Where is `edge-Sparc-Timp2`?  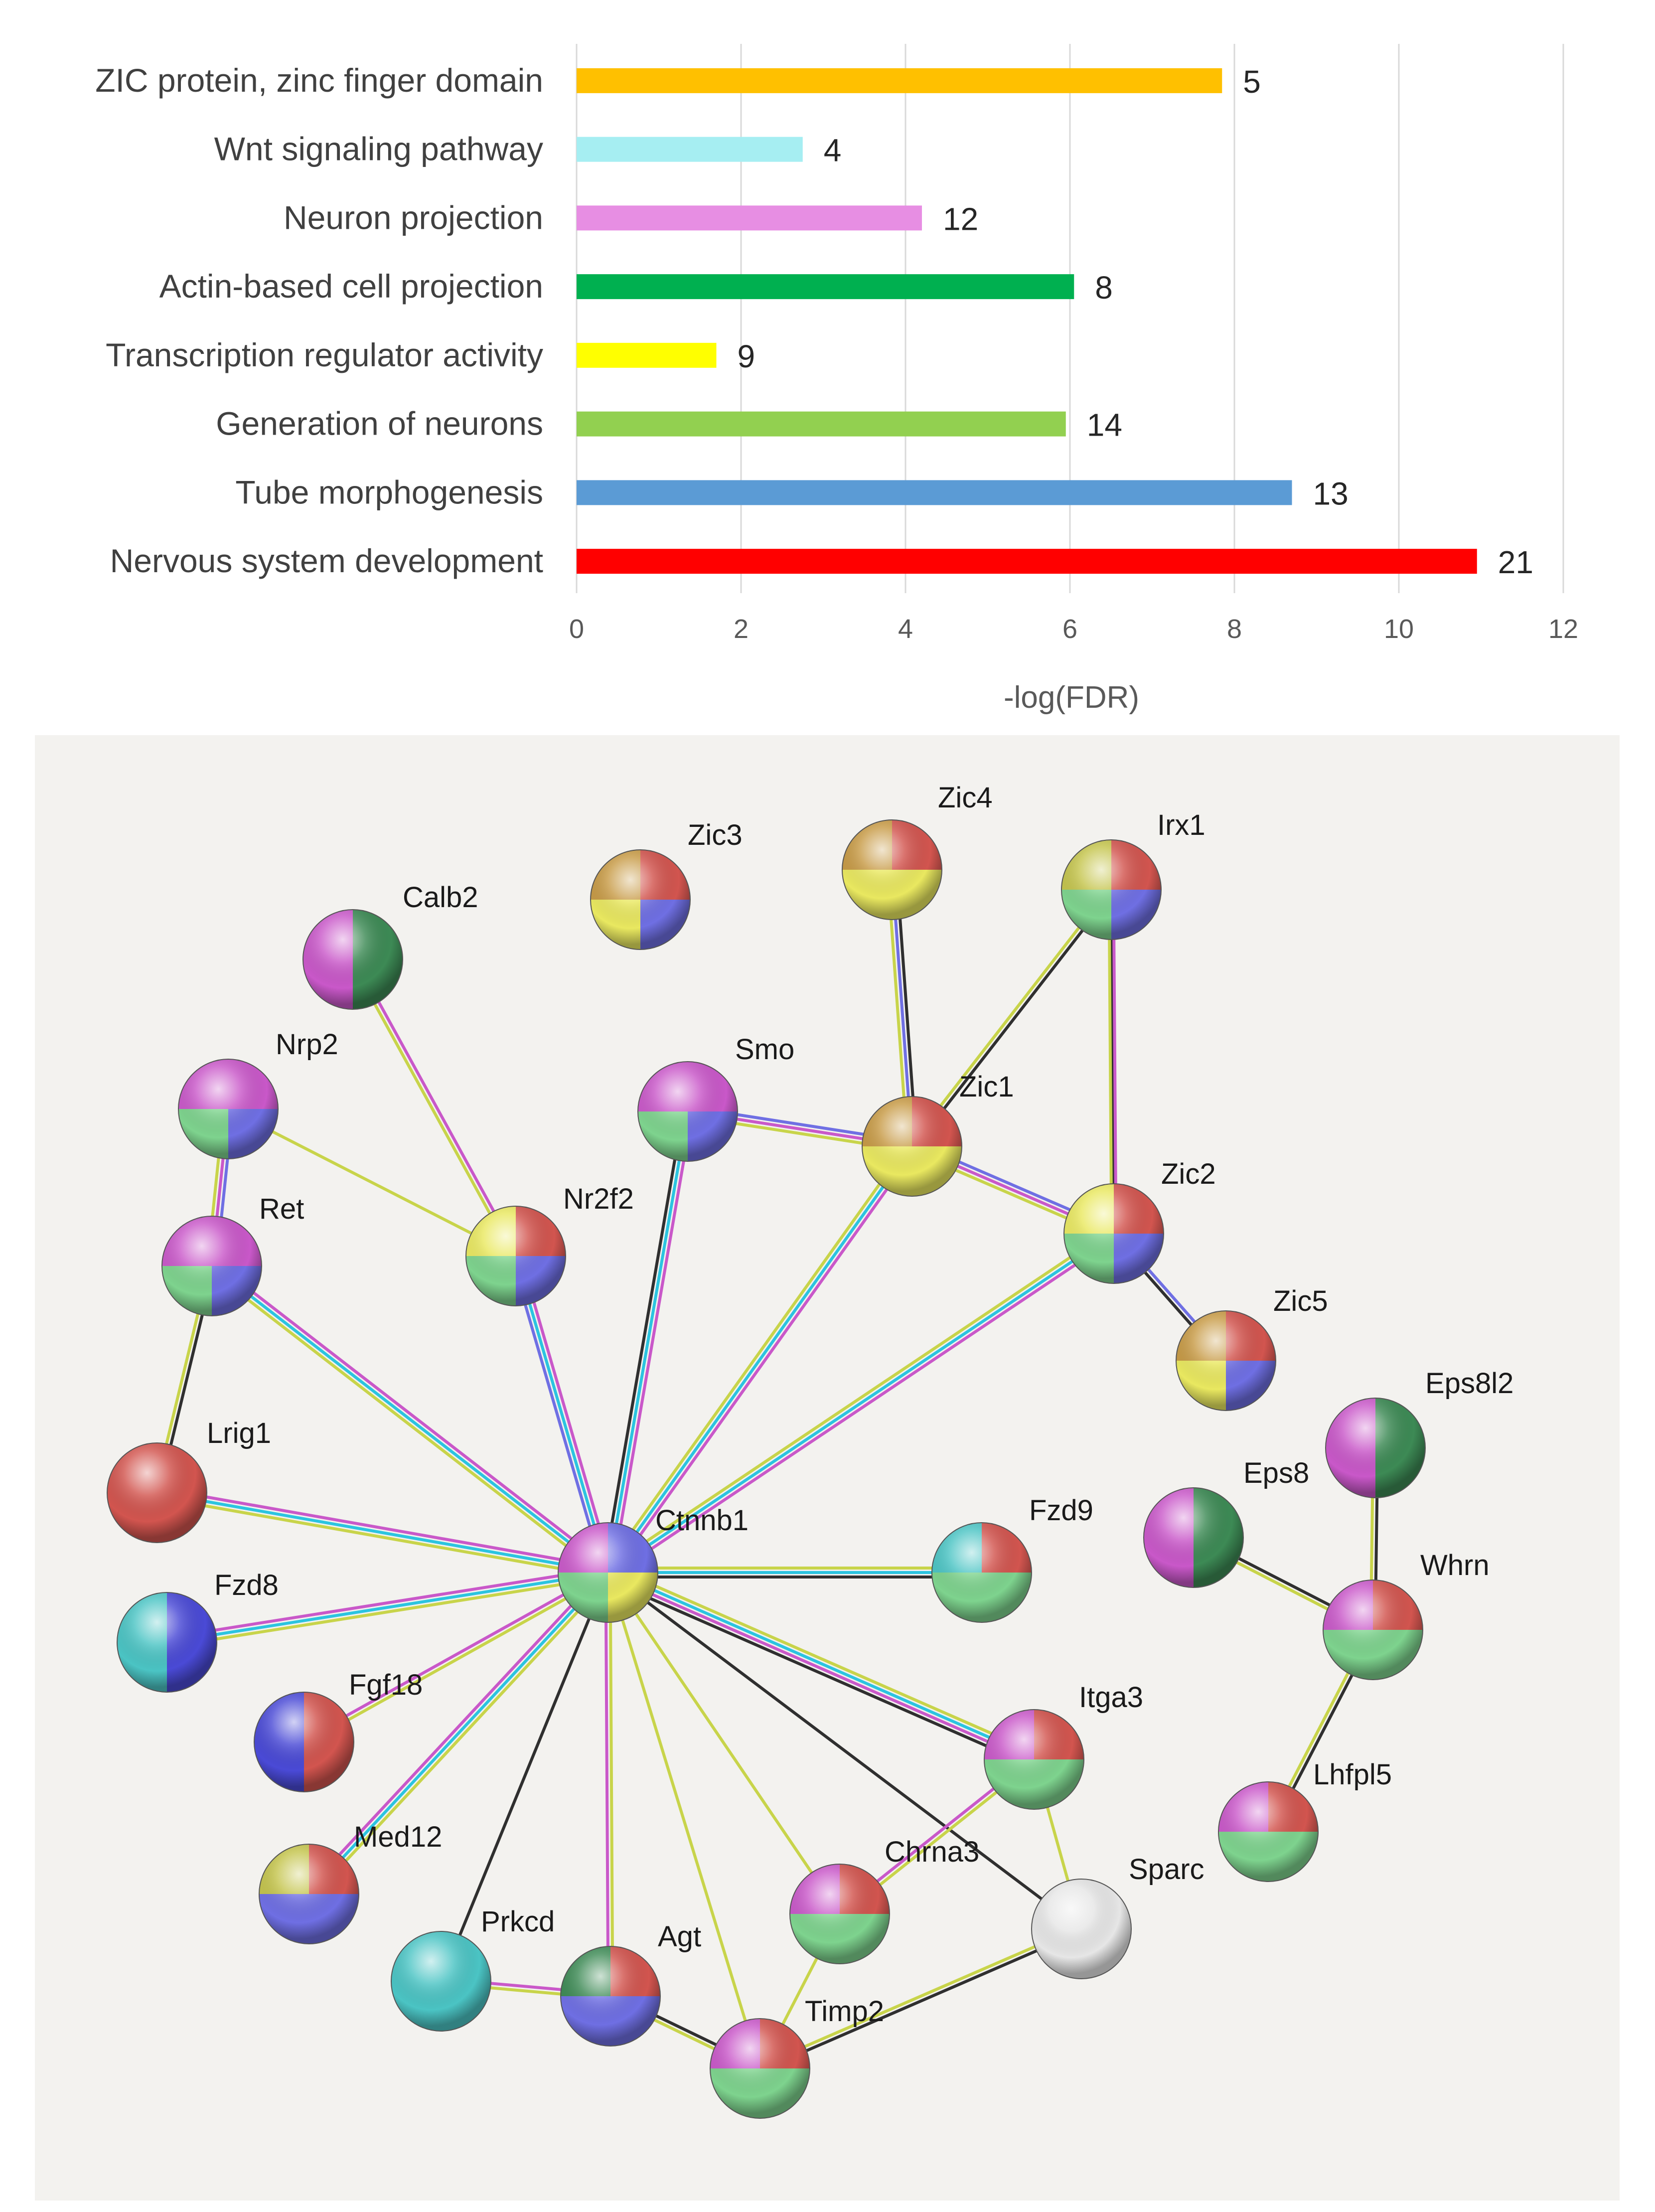 edge-Sparc-Timp2 is located at coordinates (921, 1999).